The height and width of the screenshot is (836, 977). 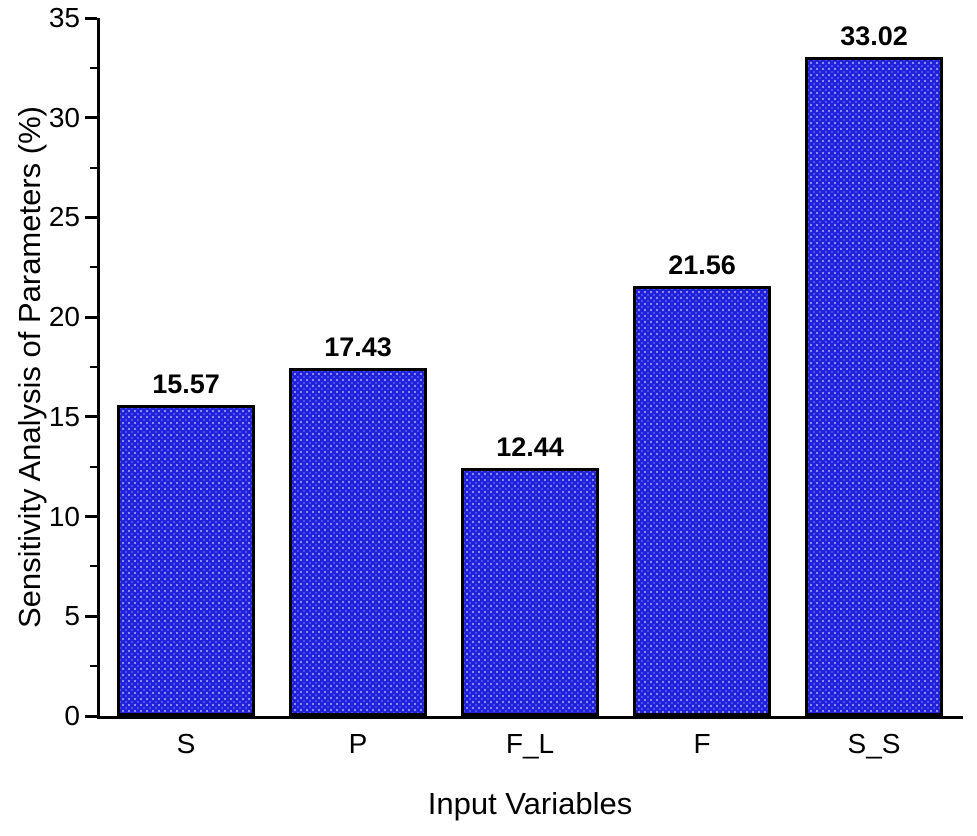 I want to click on x-tick-label-S_S: S_S, so click(x=874, y=743).